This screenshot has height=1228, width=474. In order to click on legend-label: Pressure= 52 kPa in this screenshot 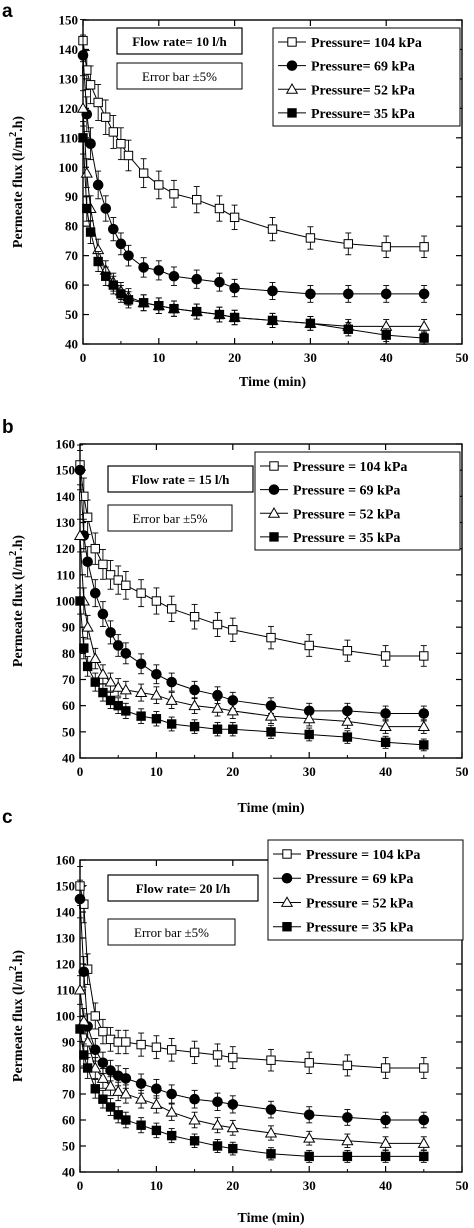, I will do `click(363, 90)`.